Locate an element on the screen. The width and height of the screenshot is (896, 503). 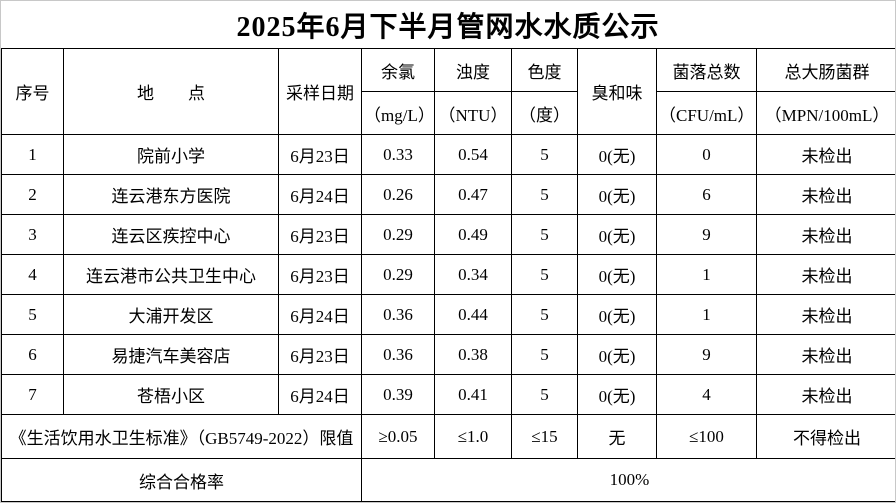
col-header-chlorine: 余氯 is located at coordinates (398, 70).